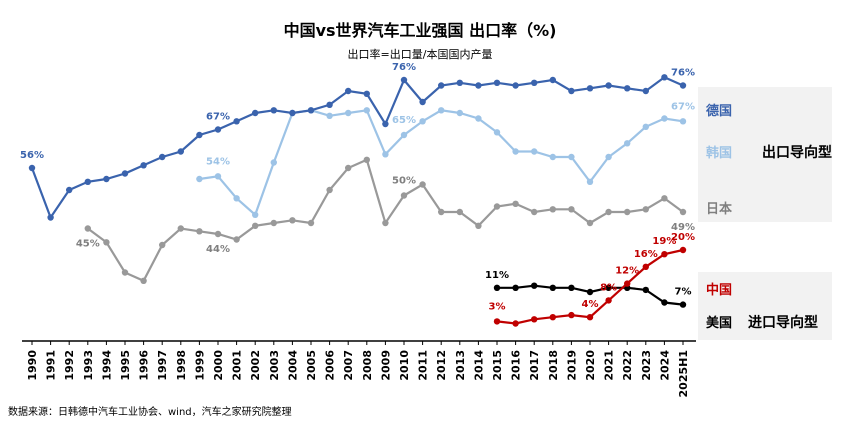  What do you see at coordinates (664, 365) in the screenshot?
I see `x-tick-label: 2024` at bounding box center [664, 365].